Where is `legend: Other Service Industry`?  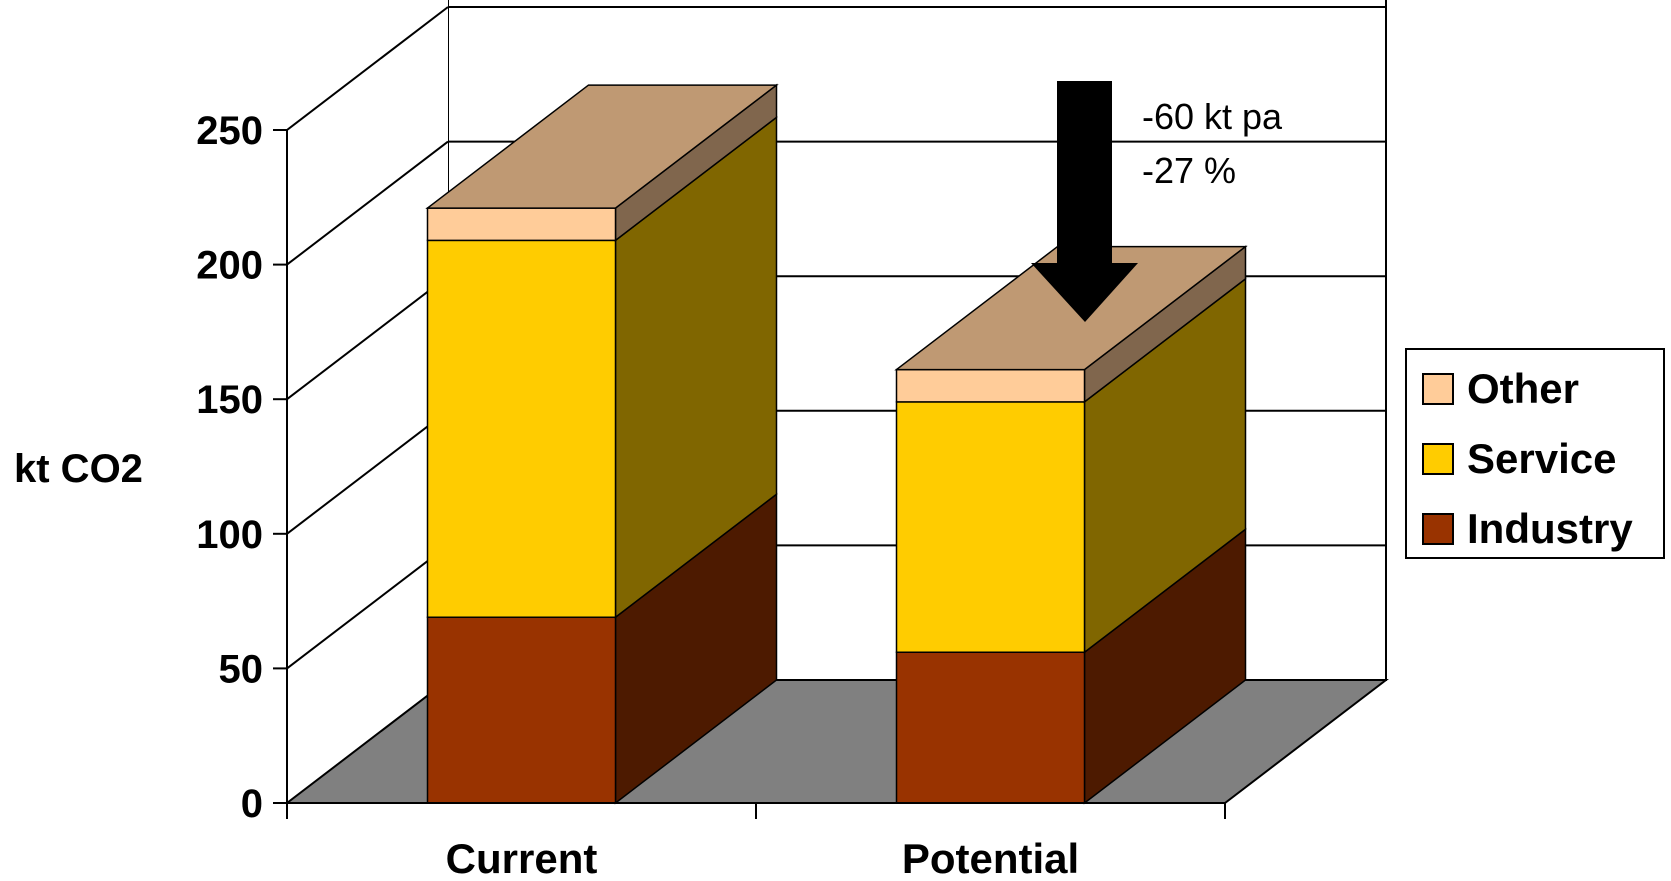
legend: Other Service Industry is located at coordinates (1535, 453).